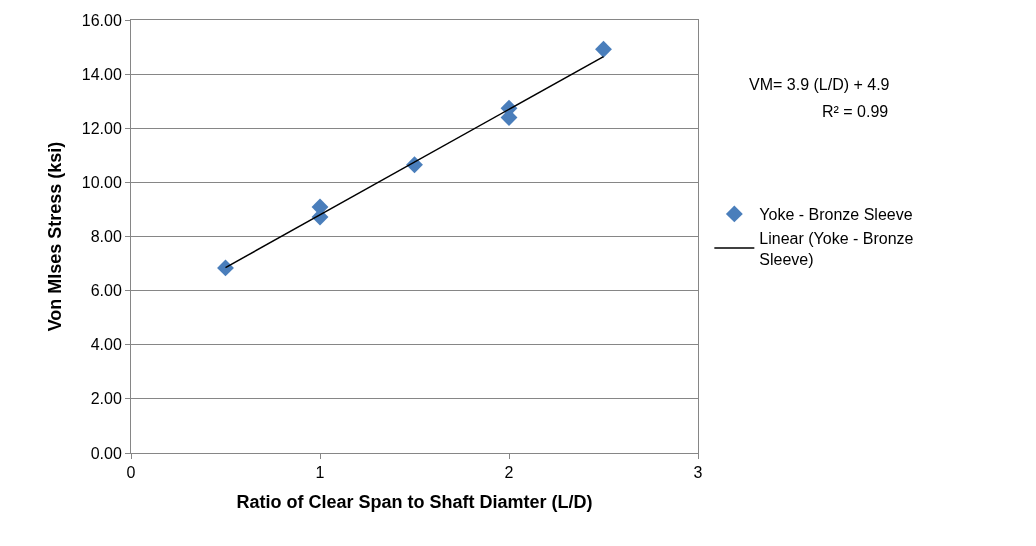 The width and height of the screenshot is (1036, 546). What do you see at coordinates (509, 473) in the screenshot?
I see `x-tick-label: 2` at bounding box center [509, 473].